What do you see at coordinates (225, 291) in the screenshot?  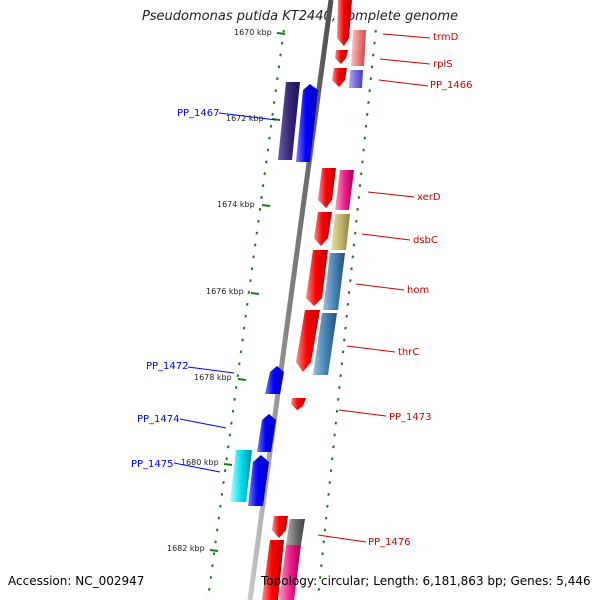 I see `kbp-label: 1676 kbp` at bounding box center [225, 291].